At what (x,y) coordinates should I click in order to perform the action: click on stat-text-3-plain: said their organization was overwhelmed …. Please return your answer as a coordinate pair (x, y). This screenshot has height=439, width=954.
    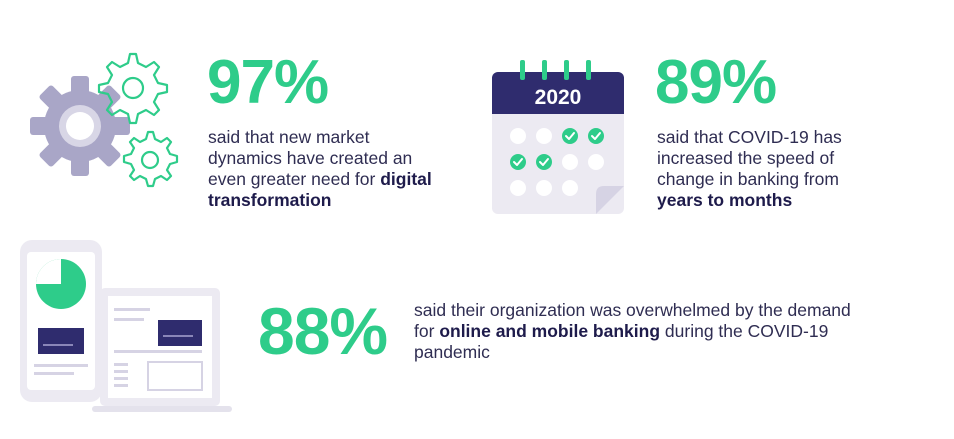
    Looking at the image, I should click on (632, 320).